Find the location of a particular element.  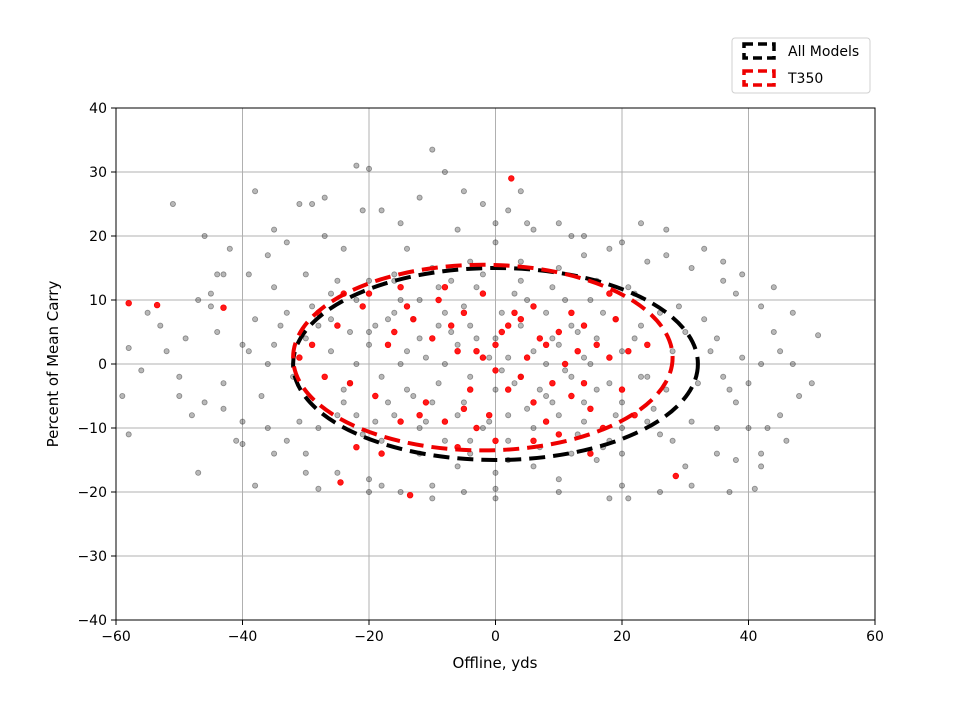

x-axis-label: Offline, yds is located at coordinates (495, 663).